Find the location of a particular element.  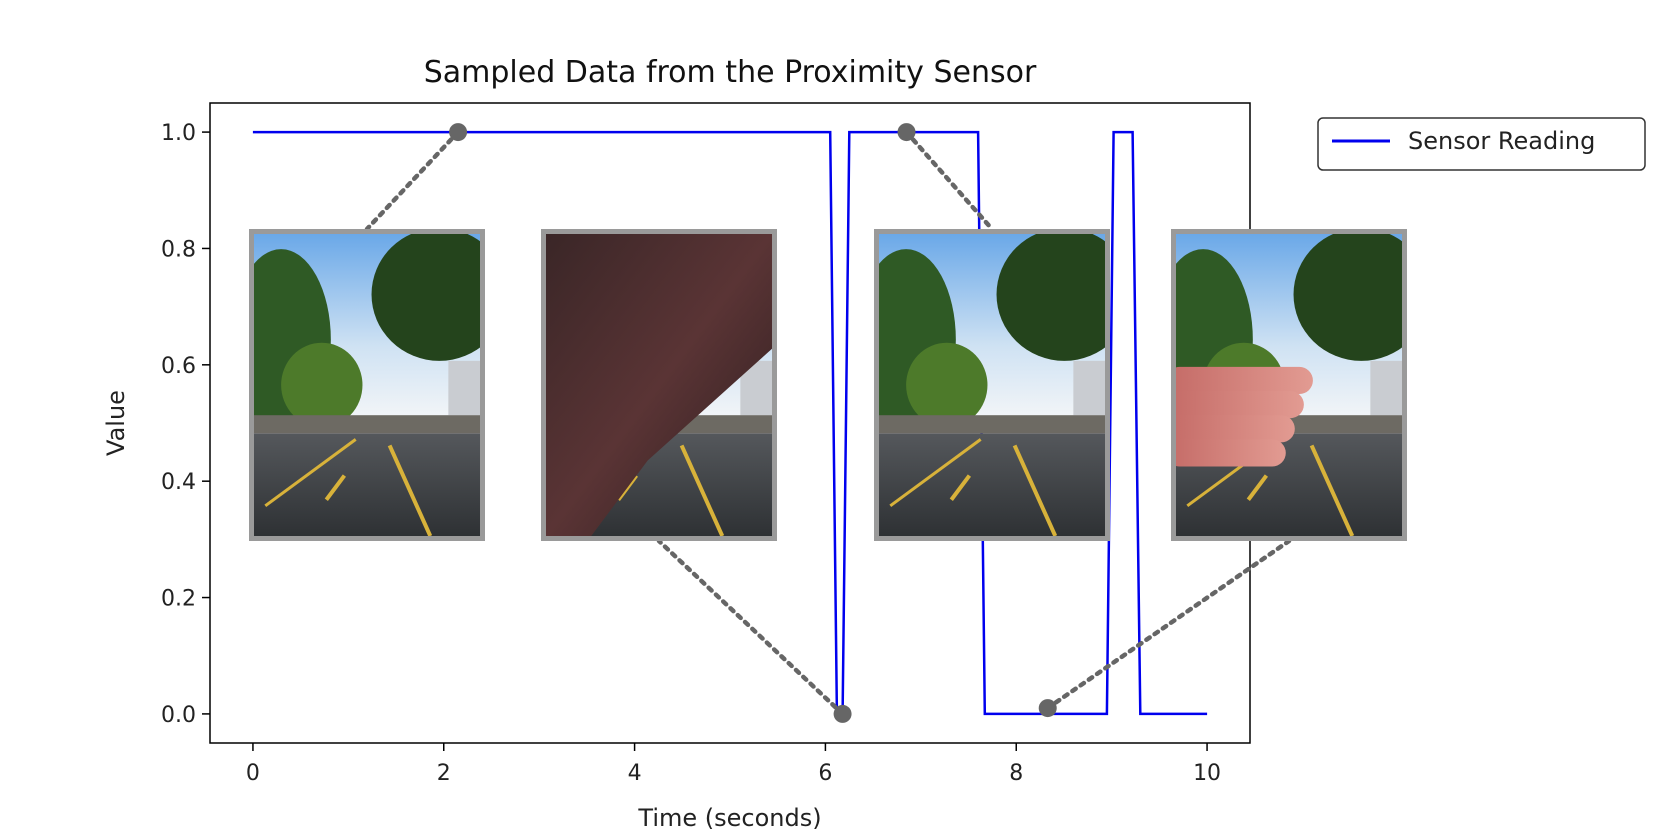

y-tick-label: 0.0 is located at coordinates (178, 715).